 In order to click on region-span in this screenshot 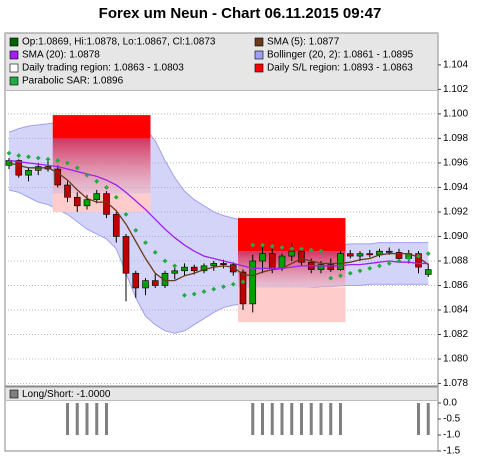, I will do `click(101, 166)`.